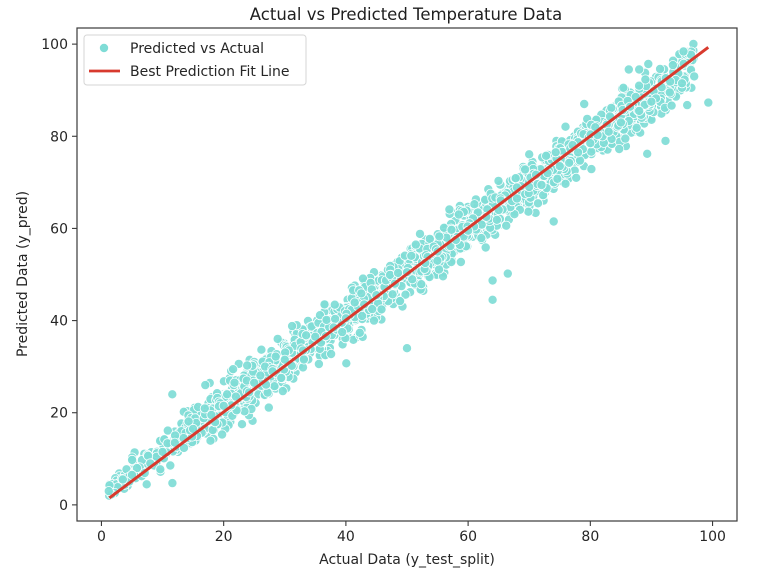 This screenshot has width=770, height=573. I want to click on legend-label-line: Best Prediction Fit Line, so click(210, 72).